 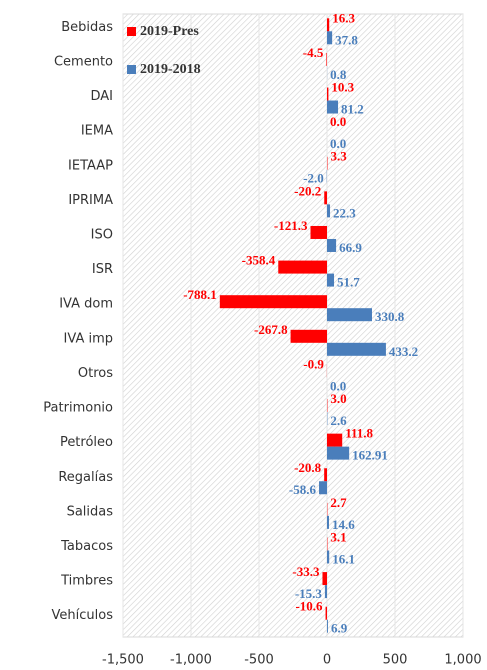 What do you see at coordinates (123, 660) in the screenshot?
I see `x-tick-label: -1,500` at bounding box center [123, 660].